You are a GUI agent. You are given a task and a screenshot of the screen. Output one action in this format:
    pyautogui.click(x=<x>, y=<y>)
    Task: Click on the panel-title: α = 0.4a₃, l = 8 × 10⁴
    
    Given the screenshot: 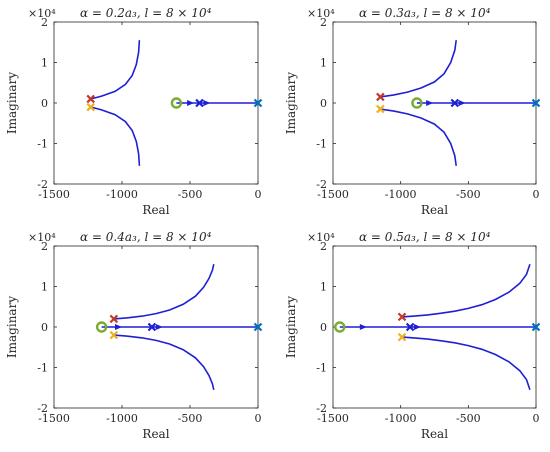 What is the action you would take?
    pyautogui.click(x=146, y=237)
    